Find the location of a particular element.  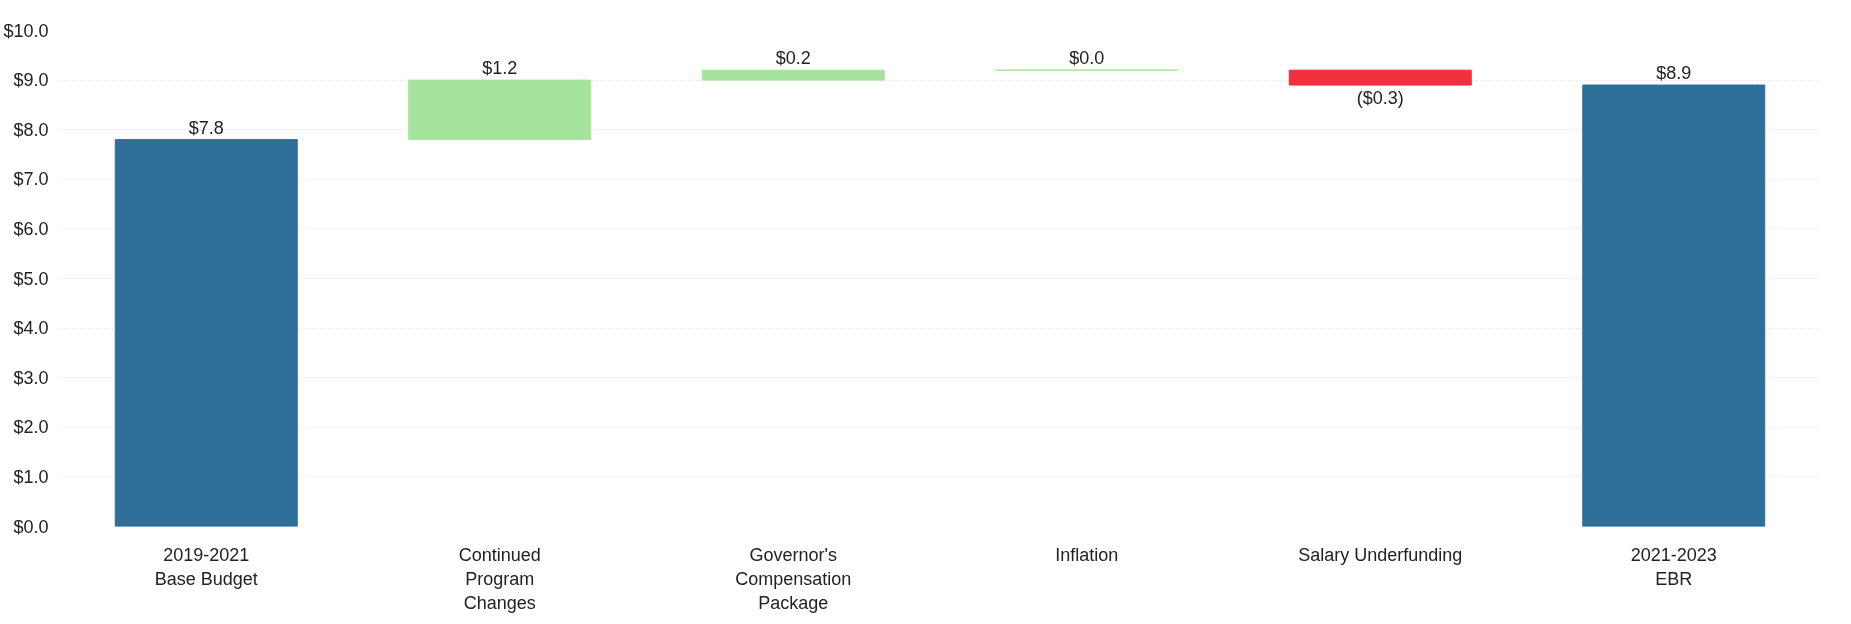

y-tick-label: $3.0 is located at coordinates (31, 377).